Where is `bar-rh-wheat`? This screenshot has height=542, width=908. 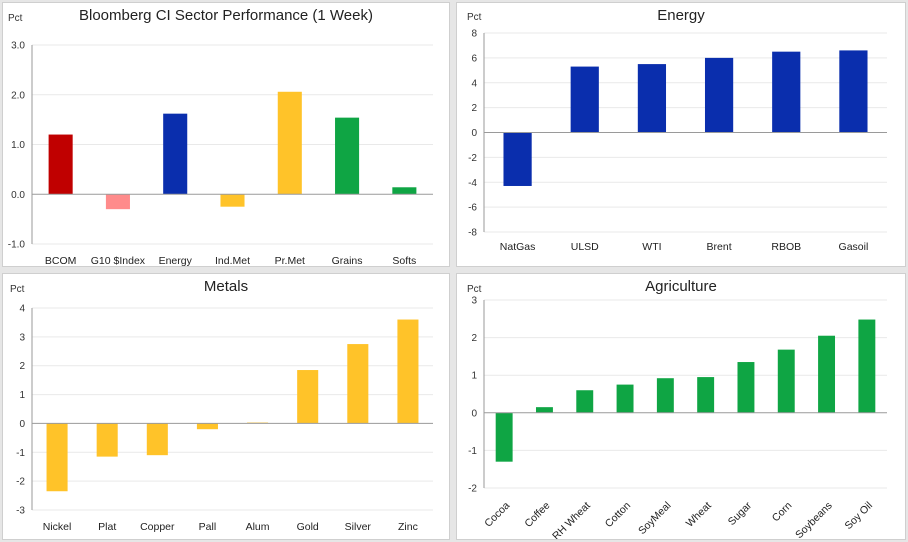
bar-rh-wheat is located at coordinates (585, 401).